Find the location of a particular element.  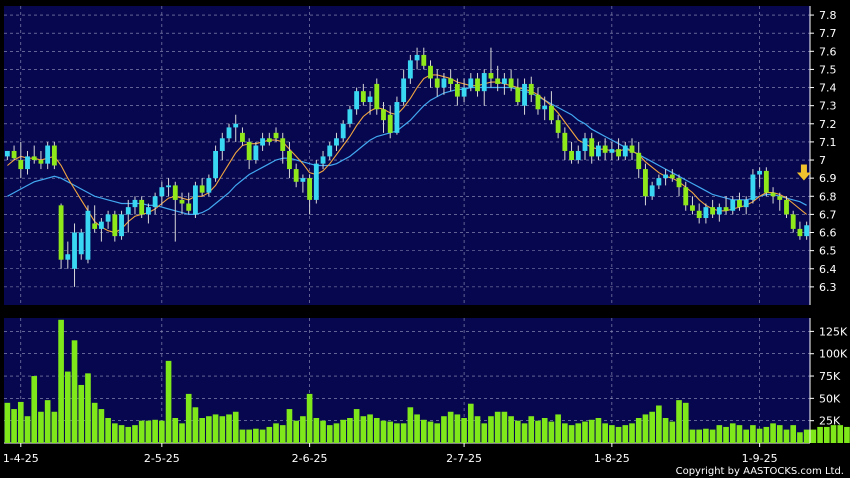

x-tick-label: 2-5-25 is located at coordinates (162, 458).